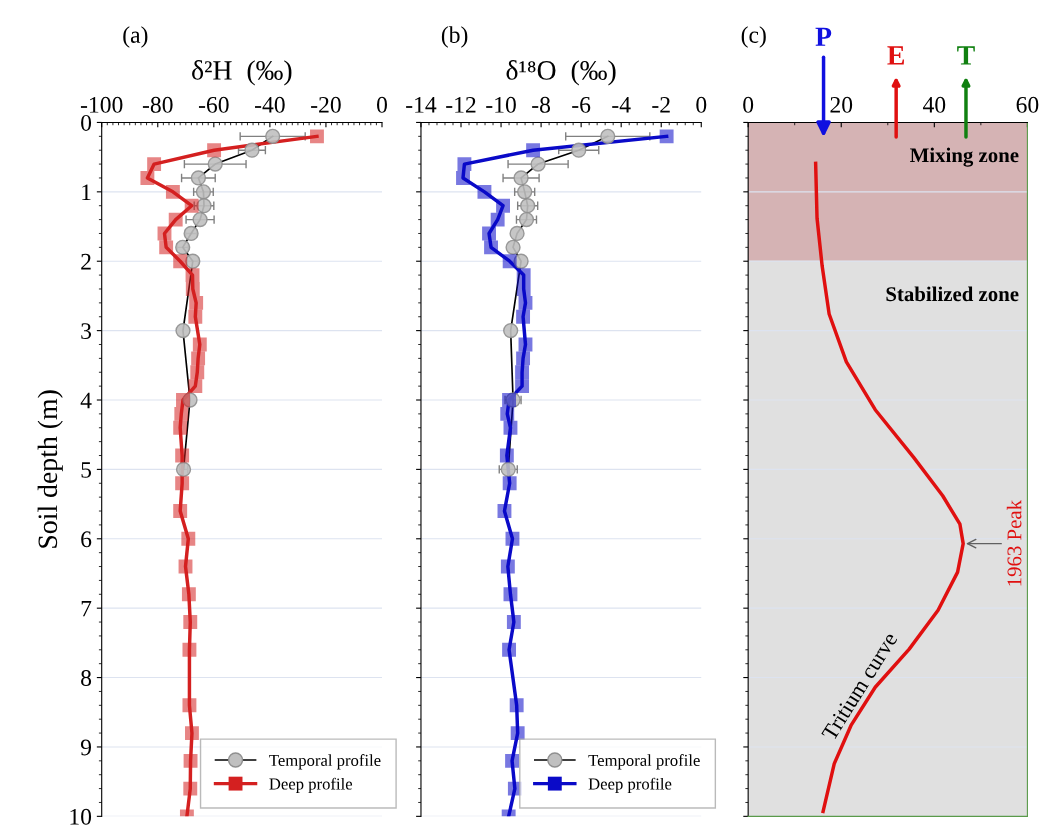 This screenshot has width=1042, height=833. I want to click on x-tick-label: 60, so click(1027, 104).